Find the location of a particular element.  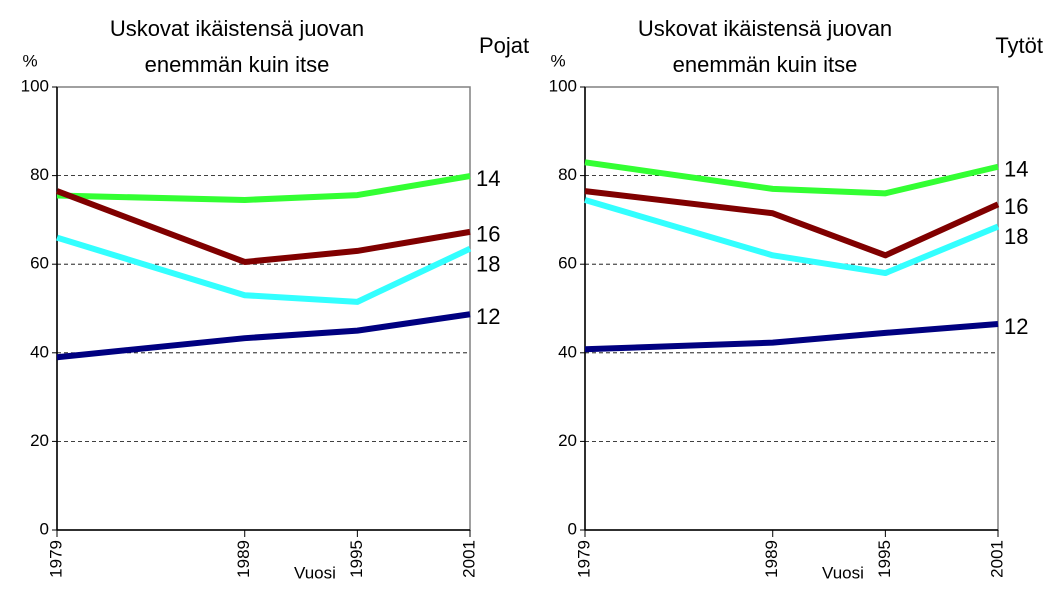

chart-subtitle: Tytöt is located at coordinates (1019, 45).